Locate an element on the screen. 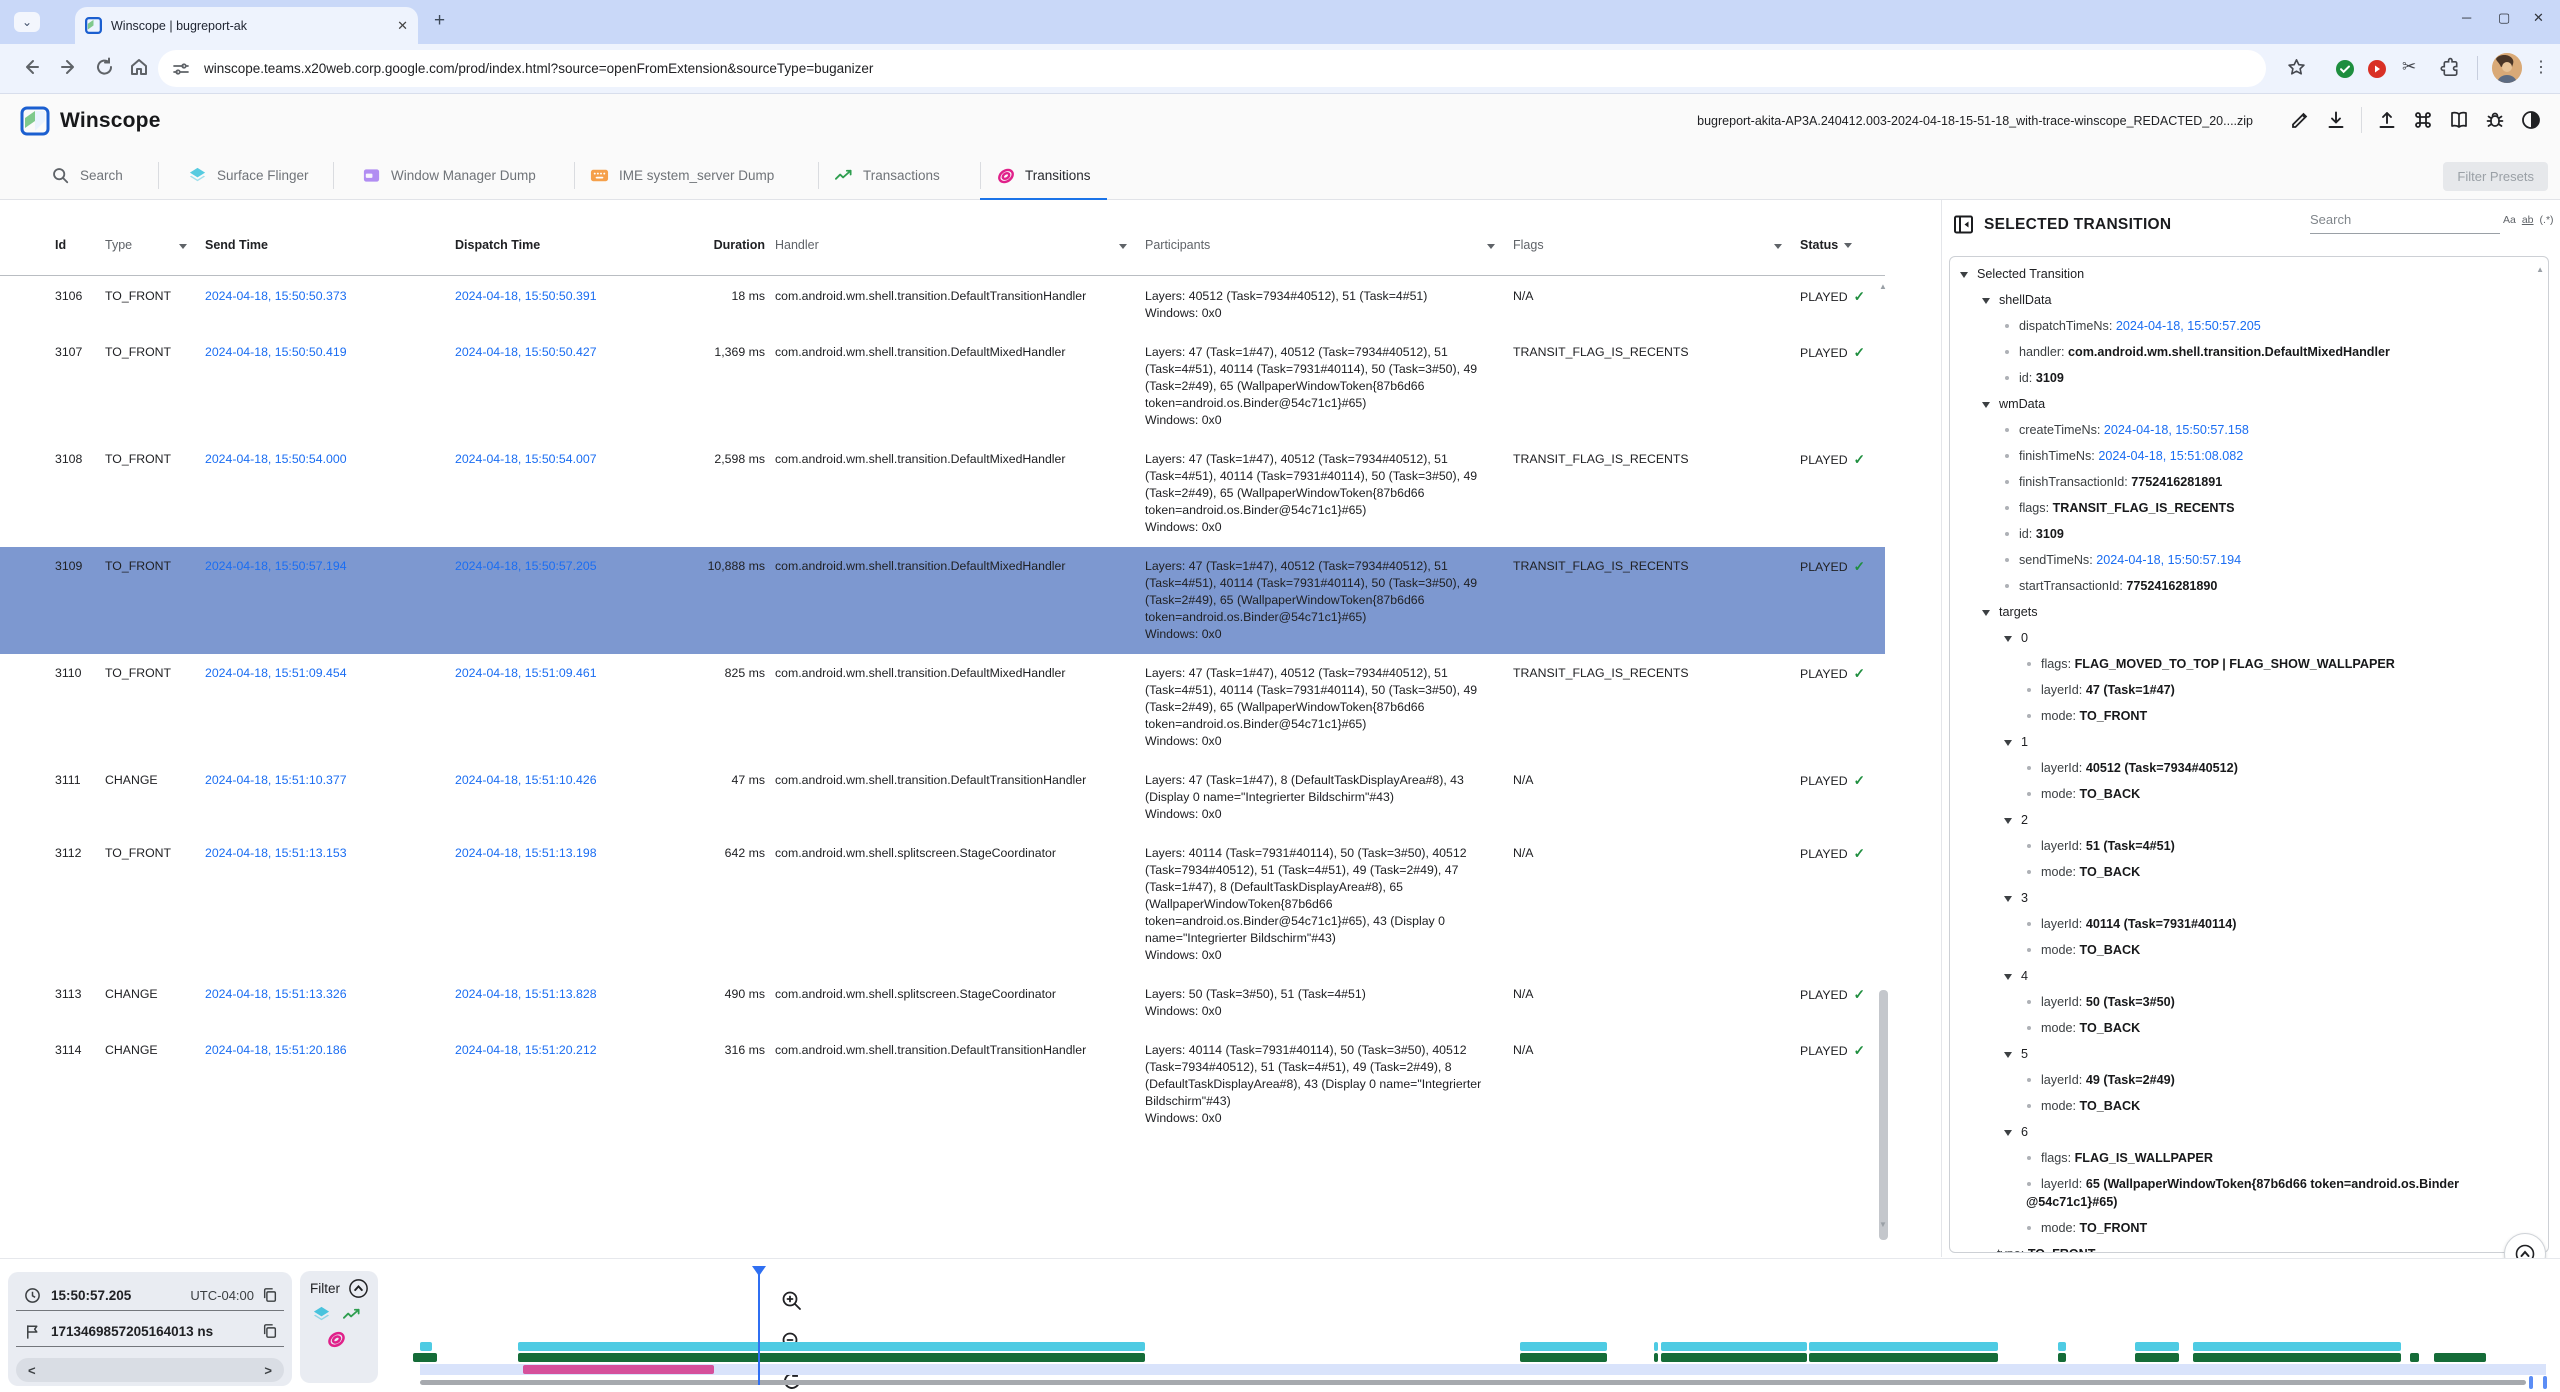  tab-transactions: Transactions is located at coordinates (887, 175).